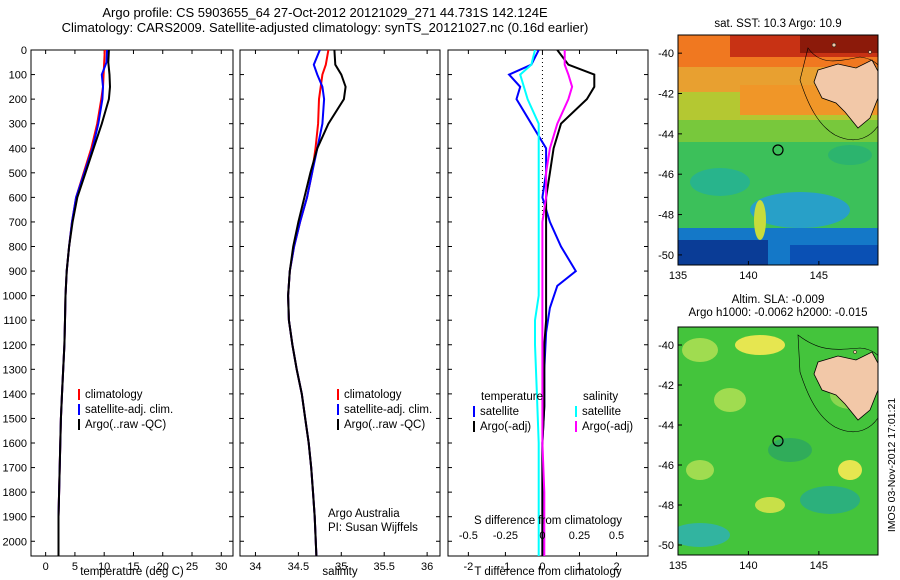 The width and height of the screenshot is (900, 580). Describe the element at coordinates (547, 572) in the screenshot. I see `x-axis-label: T difference from climatology` at that location.